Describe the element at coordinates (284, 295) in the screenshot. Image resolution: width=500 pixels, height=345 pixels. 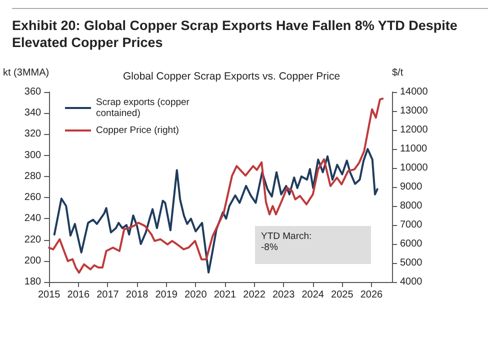
I see `x-tick-label: 2023` at that location.